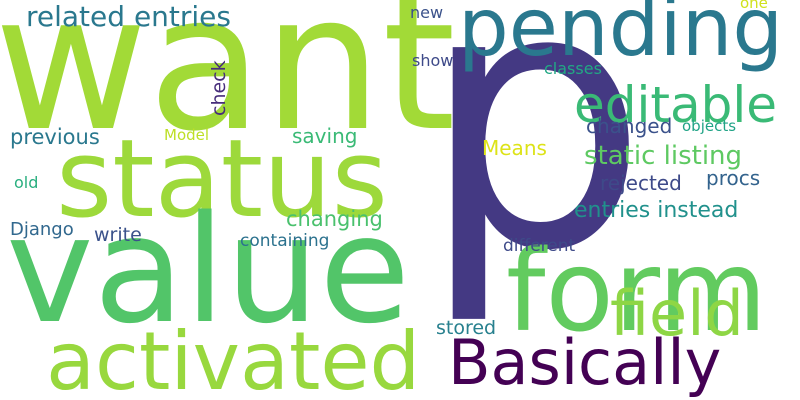 The width and height of the screenshot is (800, 400). What do you see at coordinates (514, 148) in the screenshot?
I see `word-means: Means` at bounding box center [514, 148].